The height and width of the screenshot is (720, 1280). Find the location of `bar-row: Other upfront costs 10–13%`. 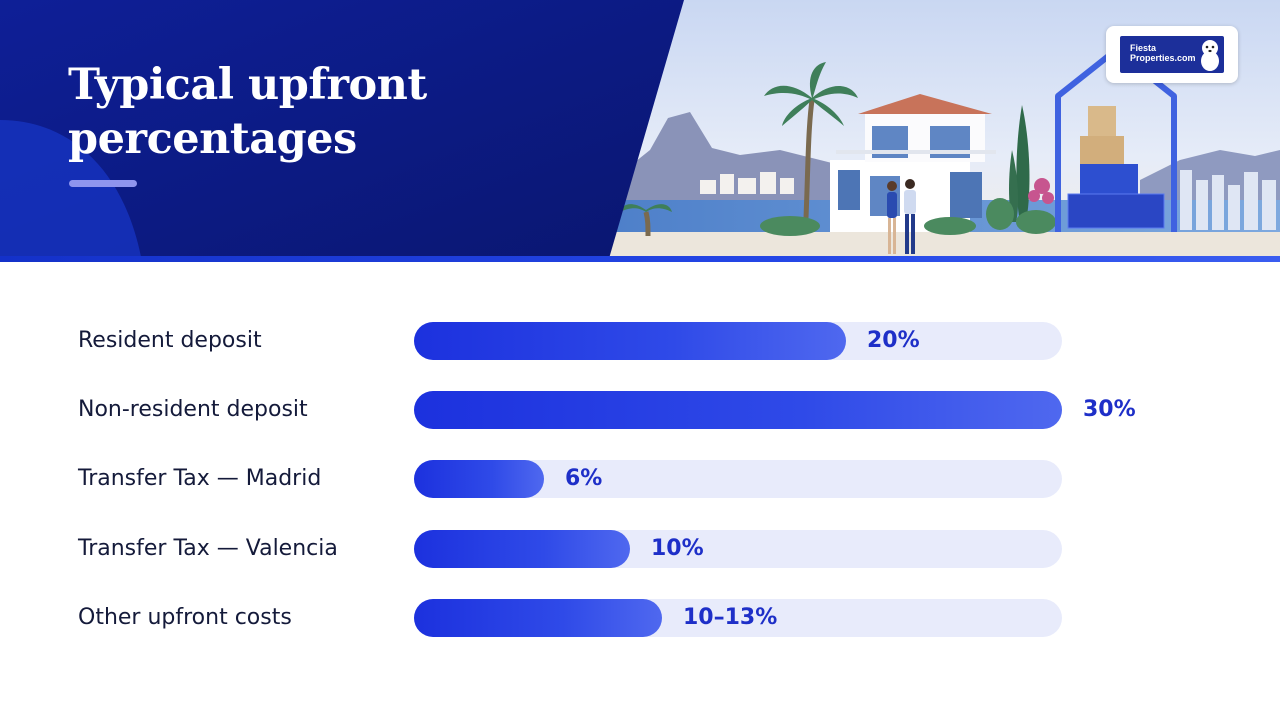

bar-row: Other upfront costs 10–13% is located at coordinates (640, 618).